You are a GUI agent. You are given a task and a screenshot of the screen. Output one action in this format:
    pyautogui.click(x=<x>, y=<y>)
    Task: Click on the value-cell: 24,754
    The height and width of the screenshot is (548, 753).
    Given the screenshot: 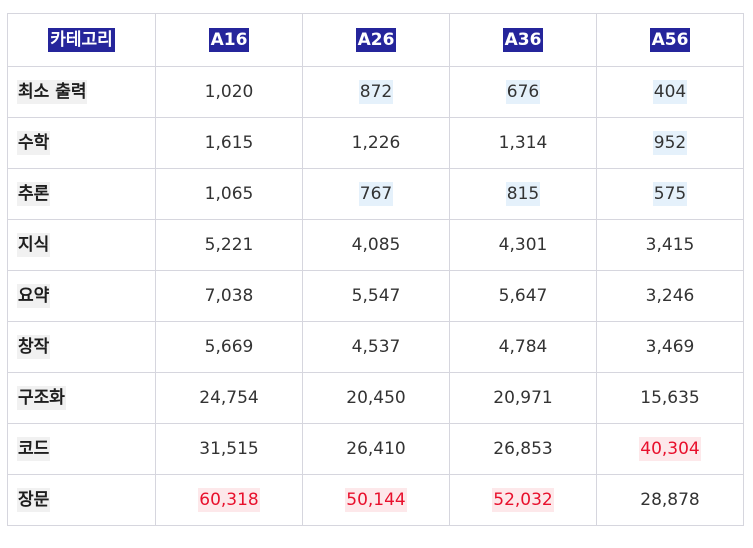 What is the action you would take?
    pyautogui.click(x=229, y=398)
    